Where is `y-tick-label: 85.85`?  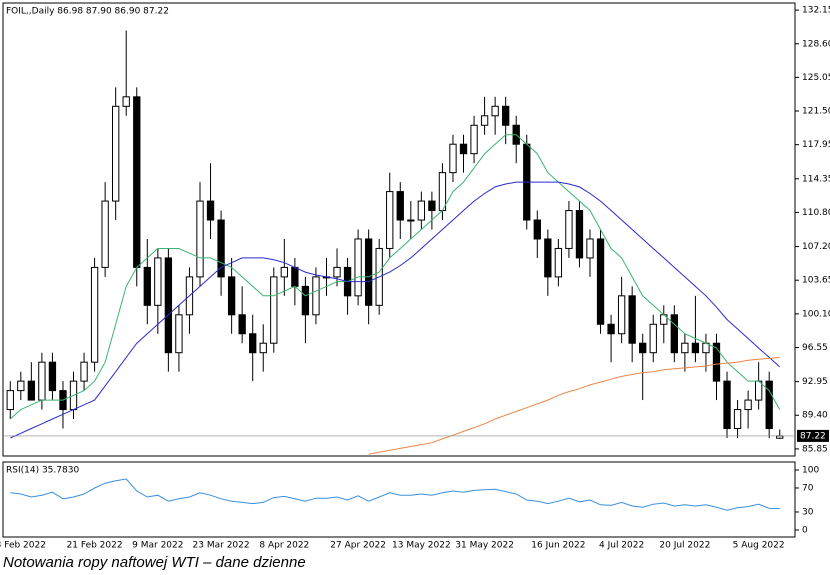
y-tick-label: 85.85 is located at coordinates (815, 449).